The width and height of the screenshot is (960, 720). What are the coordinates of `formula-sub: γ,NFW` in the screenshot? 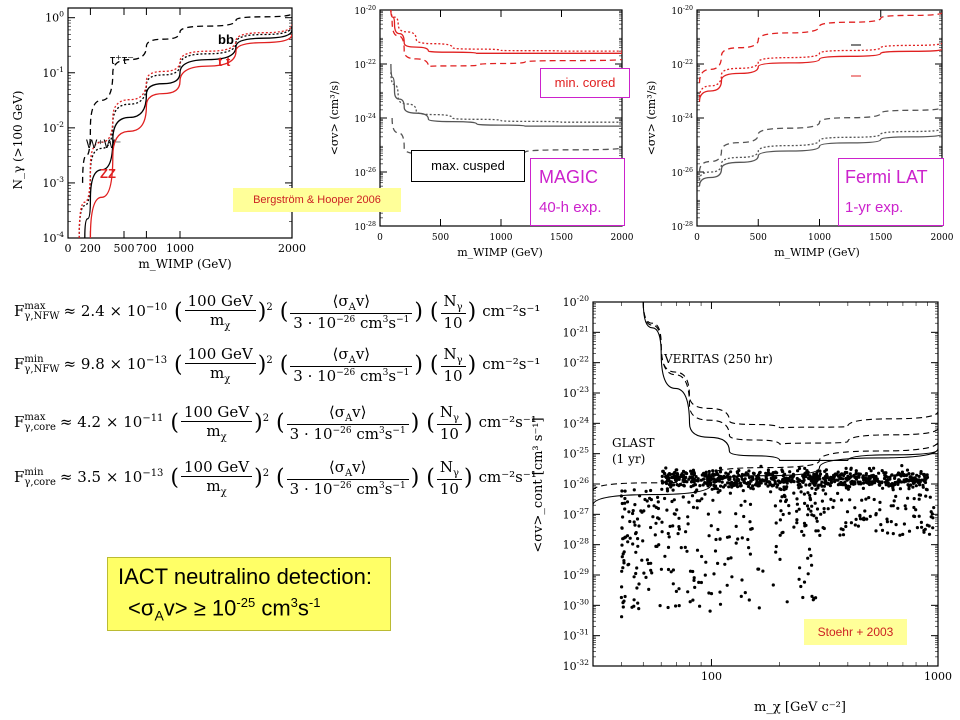 It's located at (42, 369).